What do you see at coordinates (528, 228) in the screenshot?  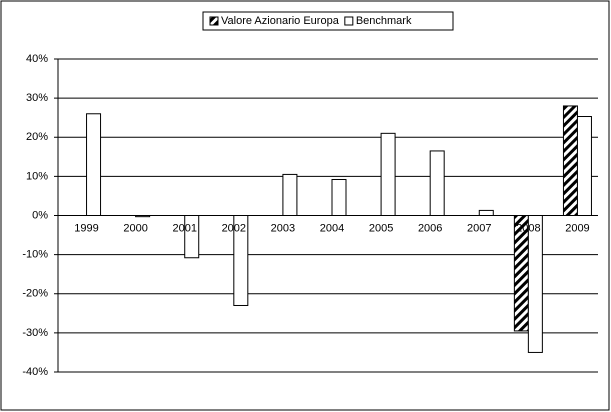 I see `x-tick-label: 2008` at bounding box center [528, 228].